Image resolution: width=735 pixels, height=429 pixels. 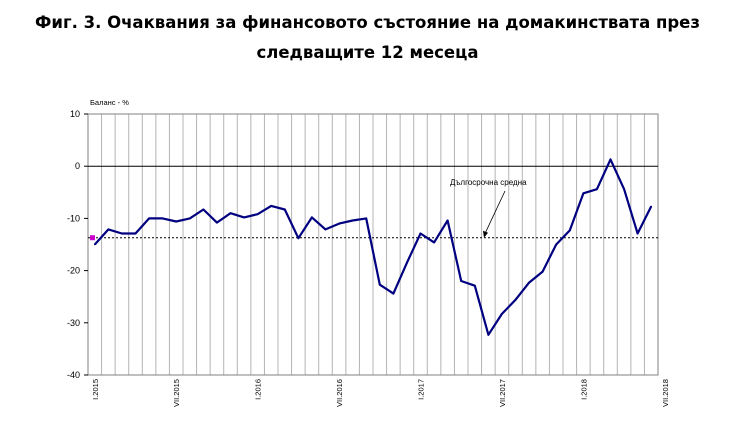 I want to click on x-tick-label: I.2017, so click(x=421, y=389).